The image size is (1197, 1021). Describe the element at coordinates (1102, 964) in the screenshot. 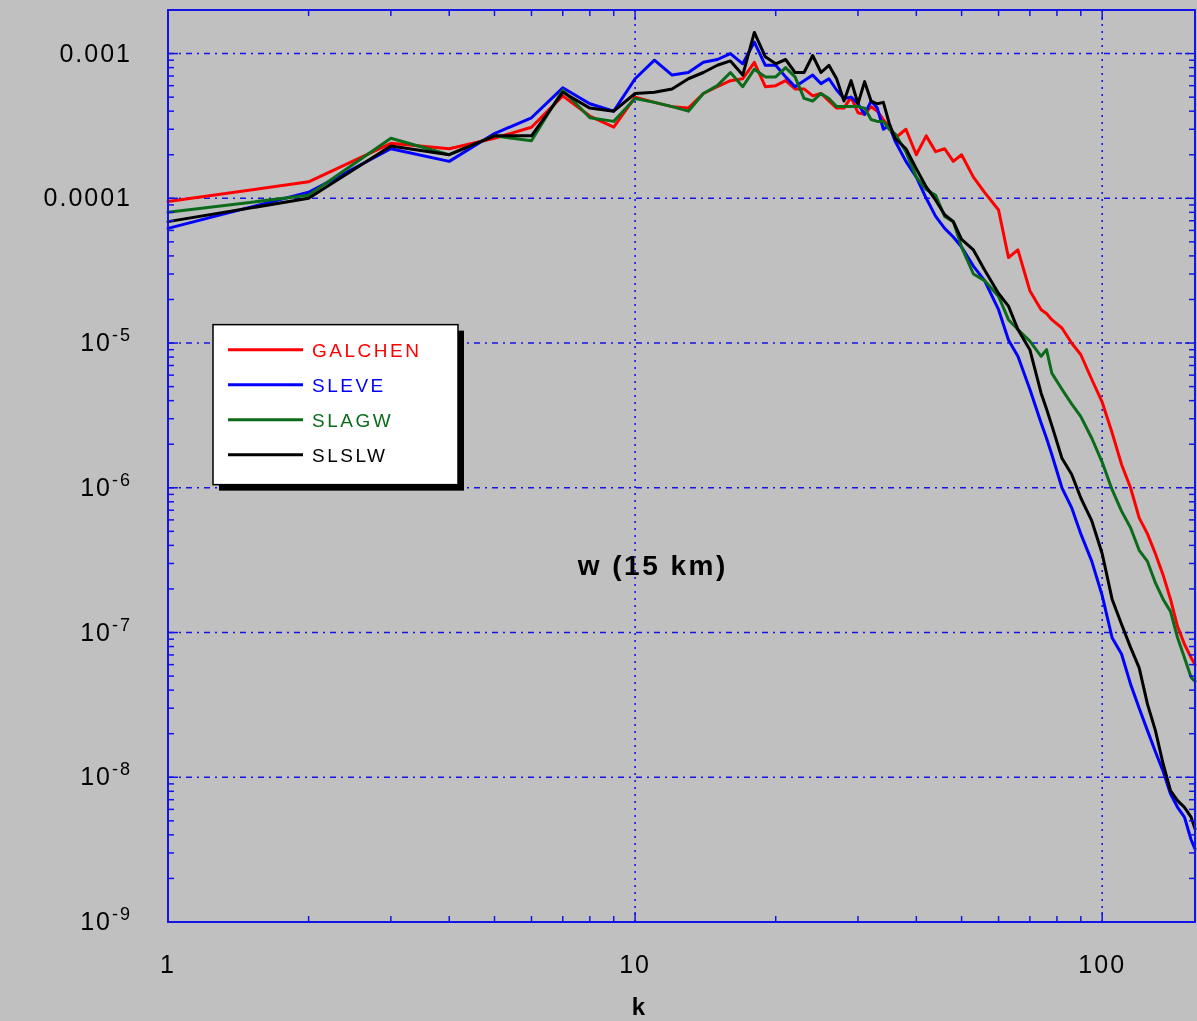

I see `x-tick-label: 100` at that location.